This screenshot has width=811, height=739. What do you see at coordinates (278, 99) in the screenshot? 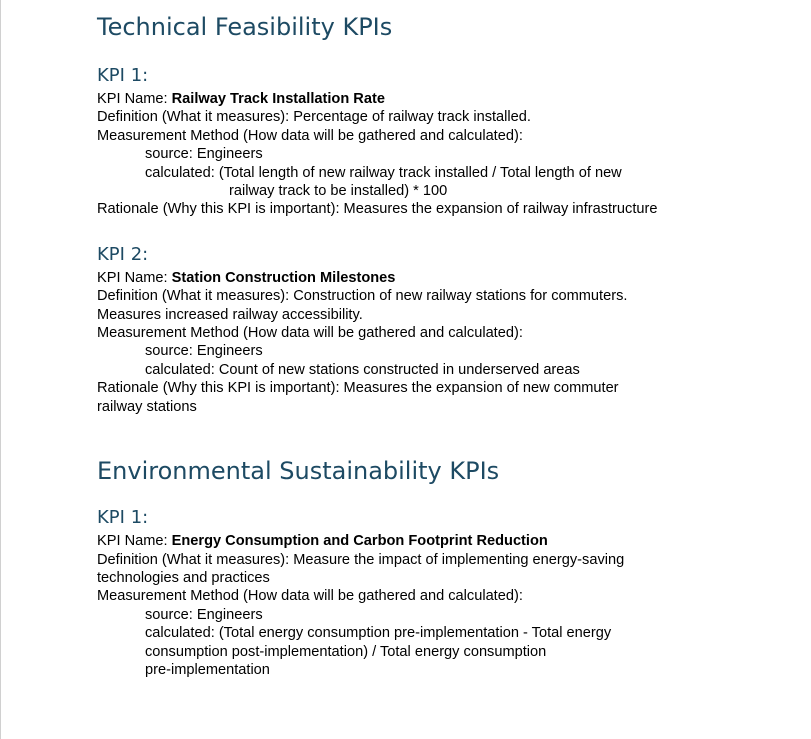
I see `kpi-name-value: Railway Track Installation Rate` at bounding box center [278, 99].